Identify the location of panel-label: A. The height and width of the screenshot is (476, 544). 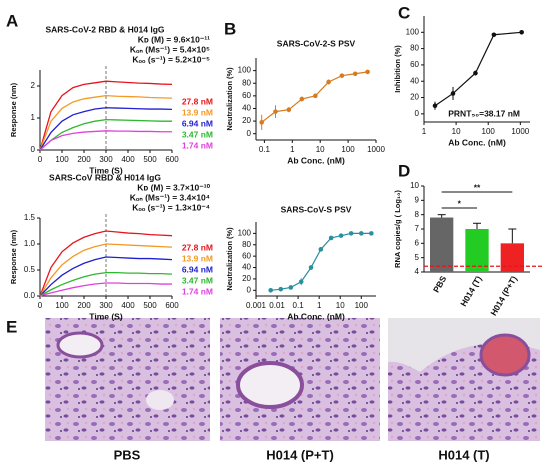
(12, 20).